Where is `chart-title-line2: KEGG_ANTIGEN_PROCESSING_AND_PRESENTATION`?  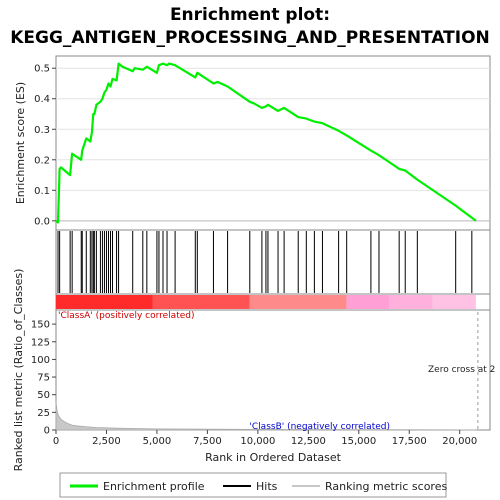 chart-title-line2: KEGG_ANTIGEN_PROCESSING_AND_PRESENTATION is located at coordinates (250, 38).